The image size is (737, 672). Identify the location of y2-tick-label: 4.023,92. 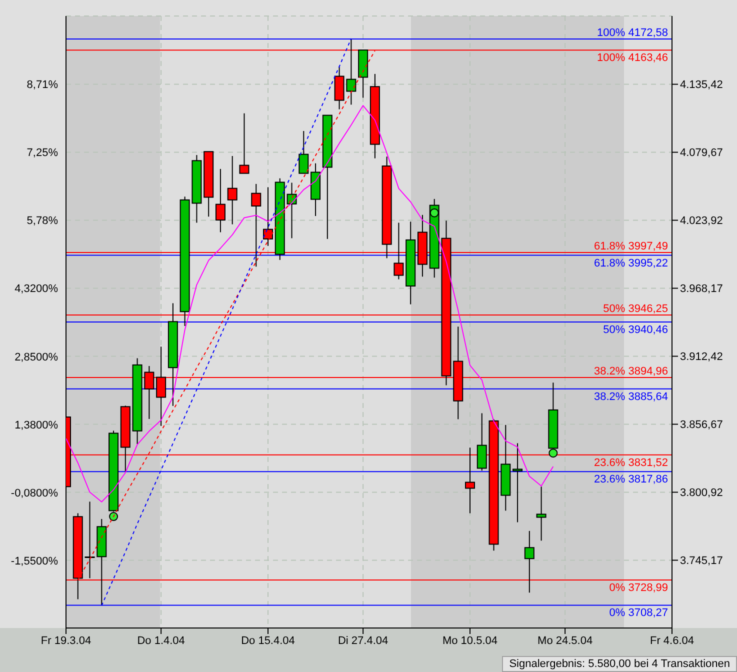
(701, 221).